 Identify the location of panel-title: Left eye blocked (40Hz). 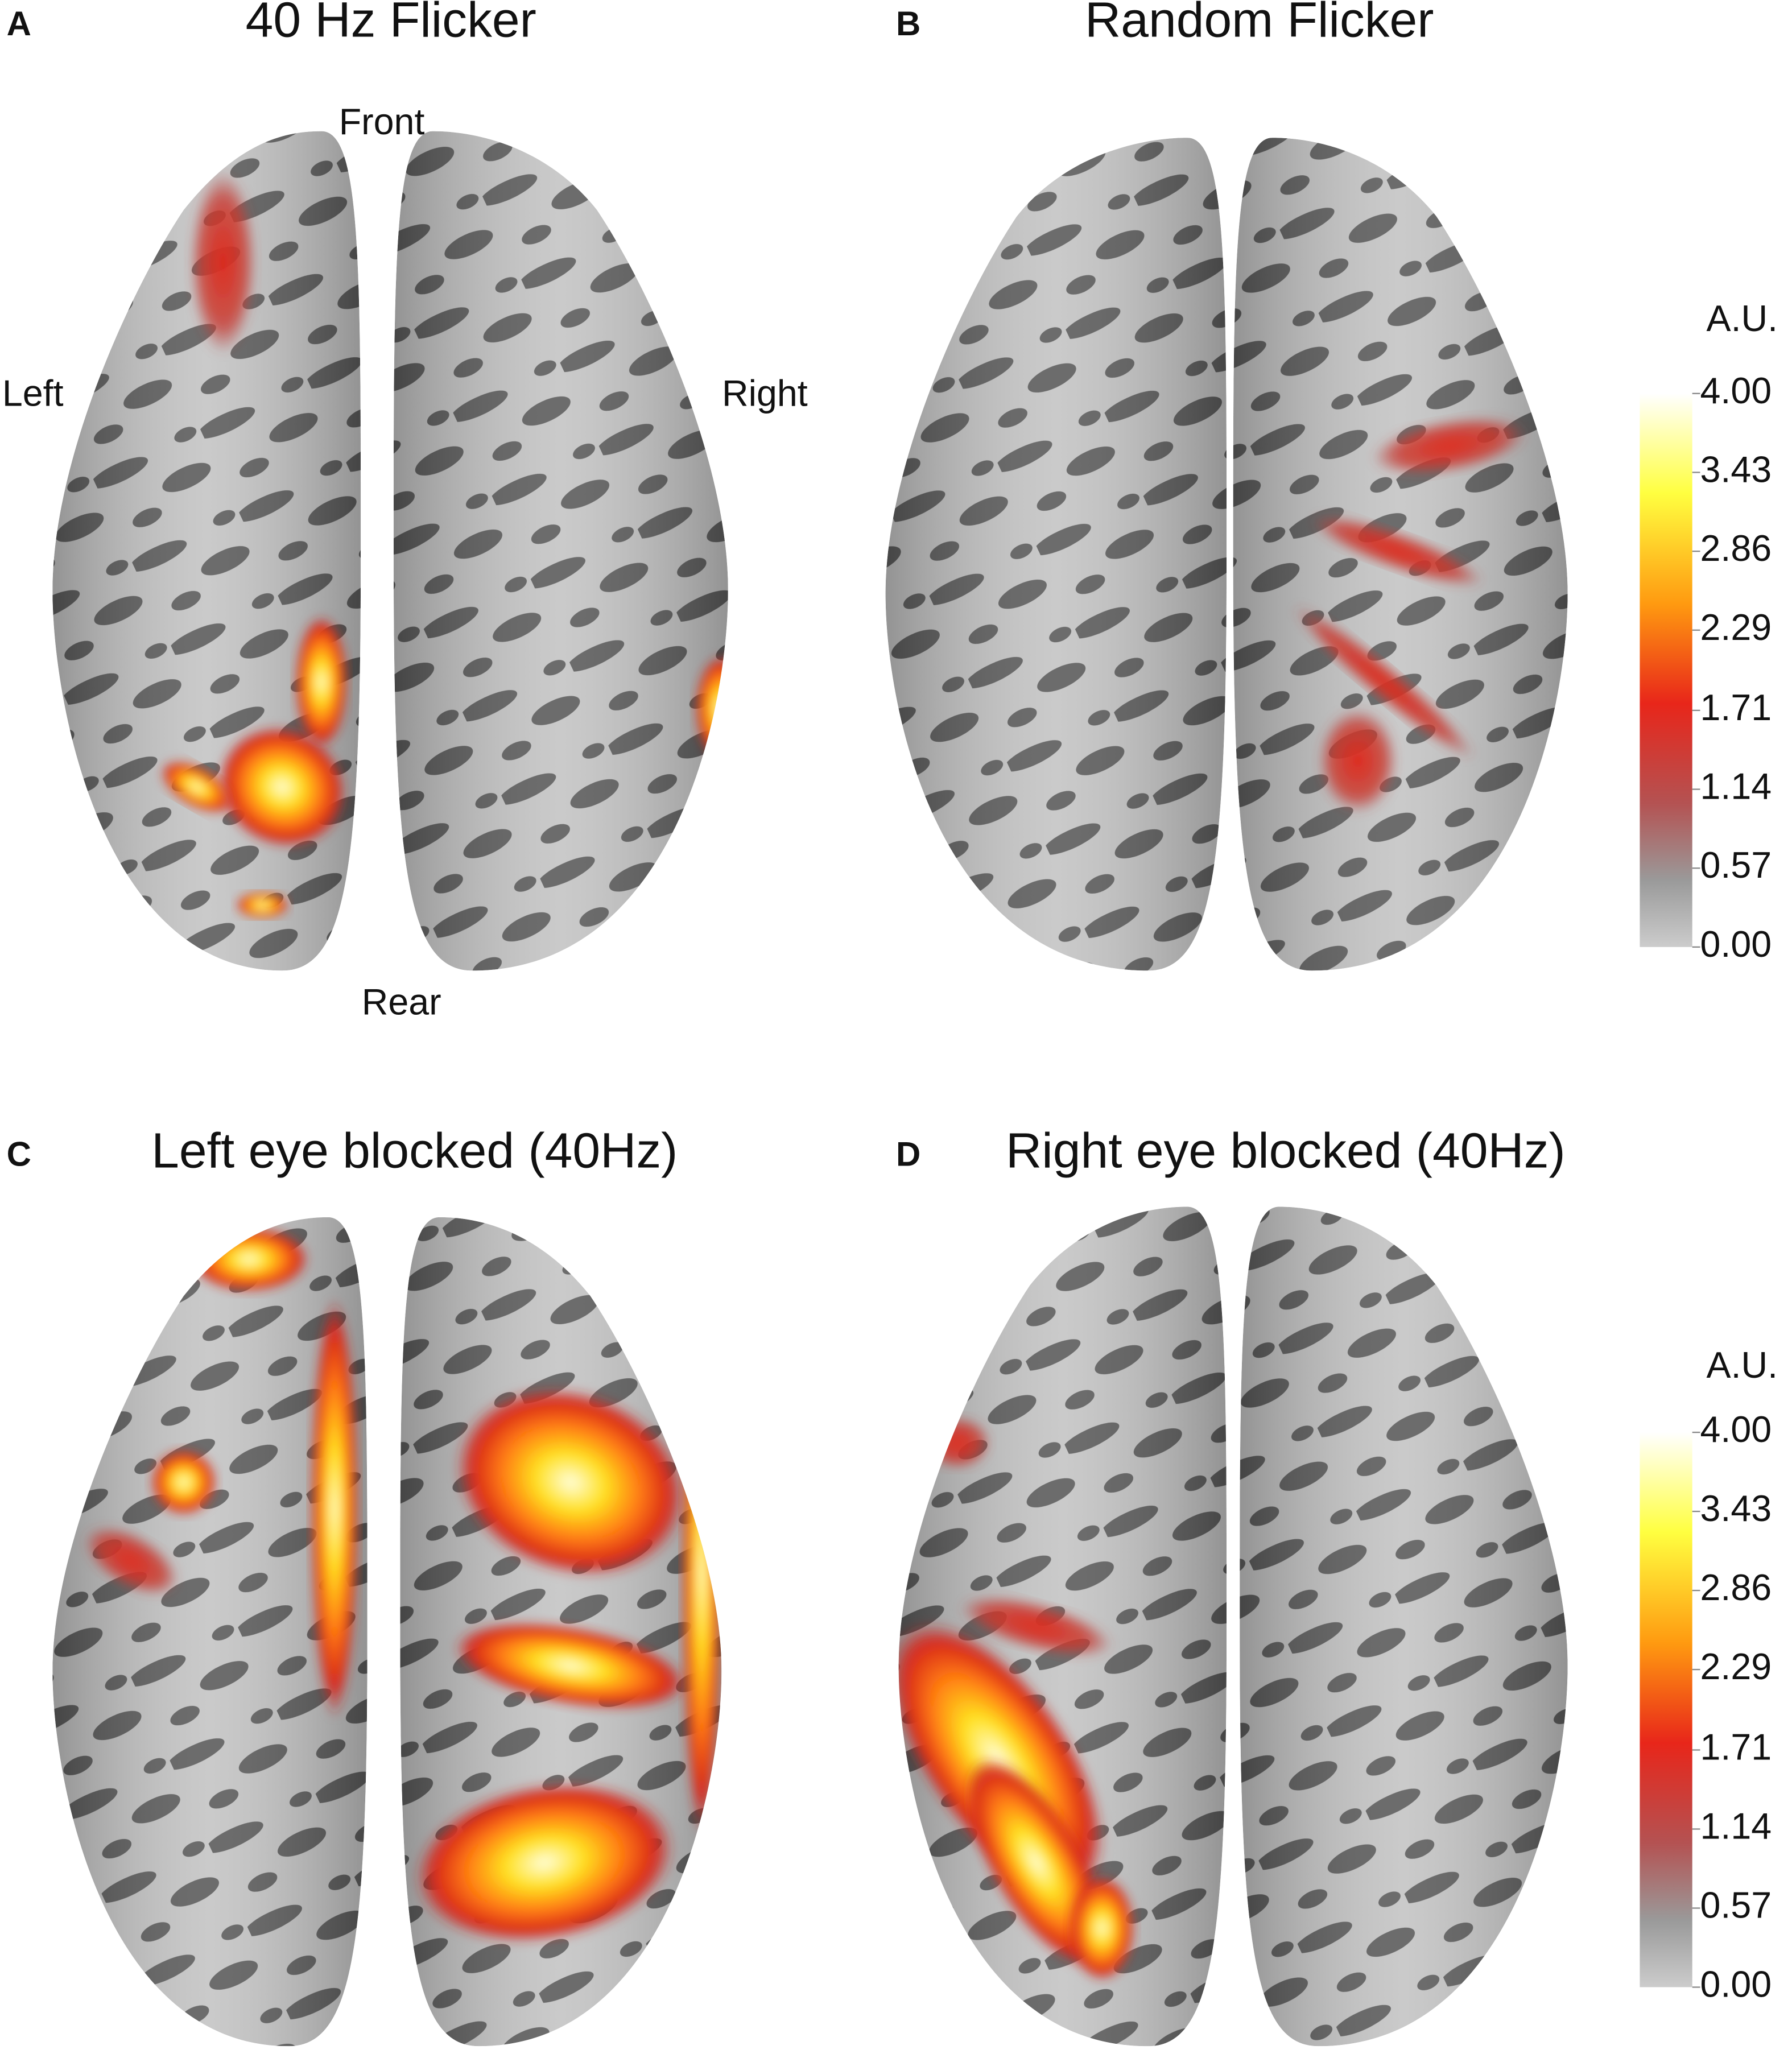
(414, 1150).